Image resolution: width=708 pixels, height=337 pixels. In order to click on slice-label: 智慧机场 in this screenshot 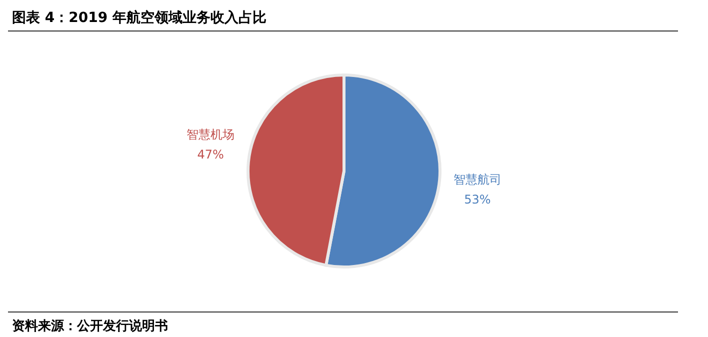, I will do `click(210, 134)`.